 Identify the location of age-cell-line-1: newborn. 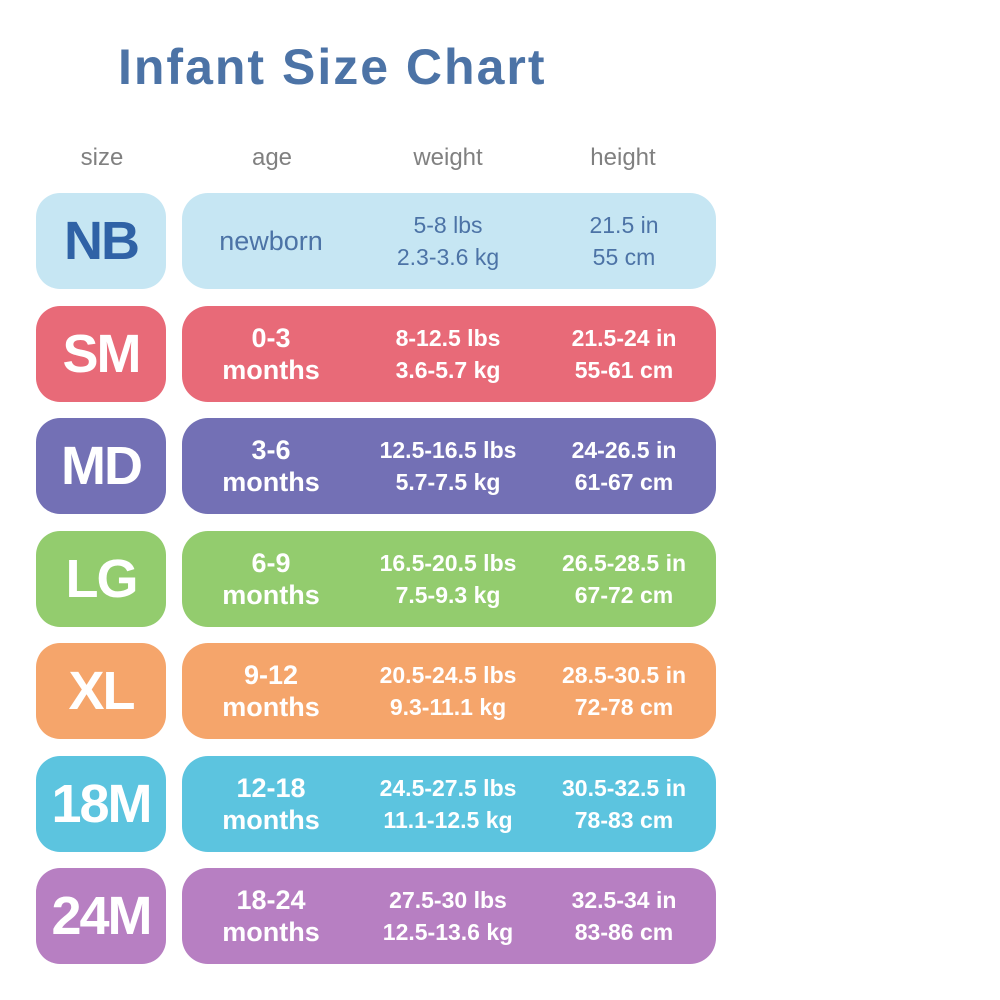
(271, 241).